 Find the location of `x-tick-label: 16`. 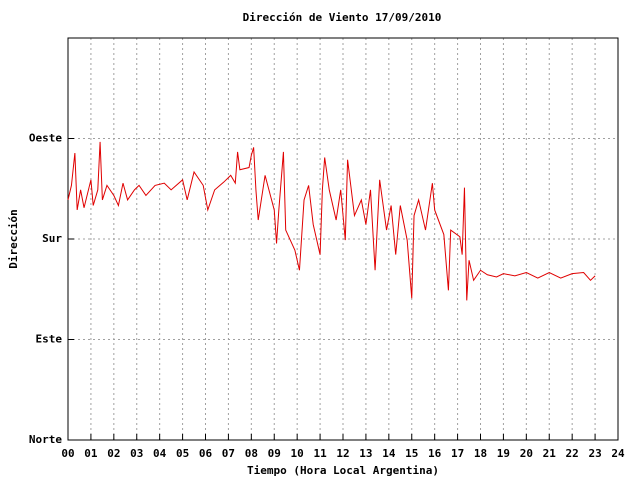

x-tick-label: 16 is located at coordinates (435, 453).